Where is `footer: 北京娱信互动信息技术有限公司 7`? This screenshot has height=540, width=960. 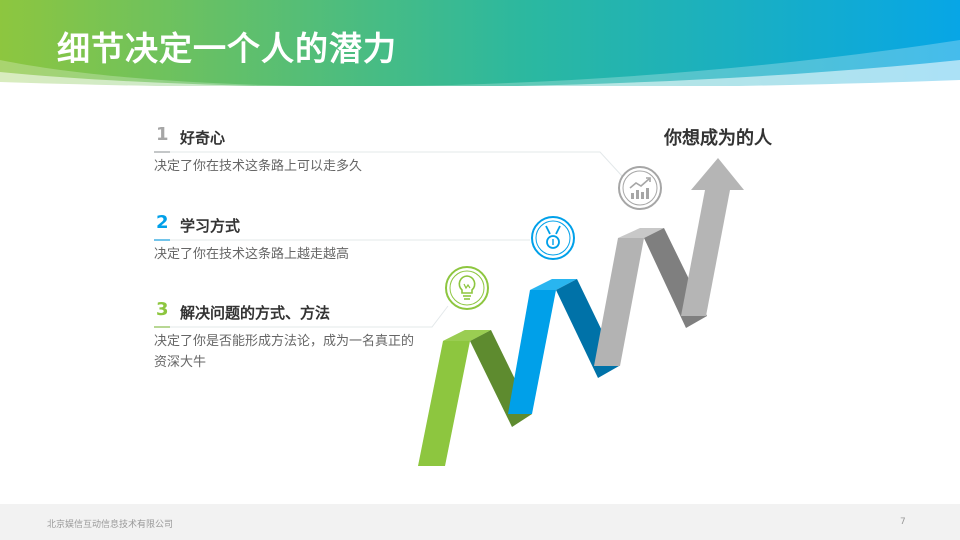 footer: 北京娱信互动信息技术有限公司 7 is located at coordinates (480, 522).